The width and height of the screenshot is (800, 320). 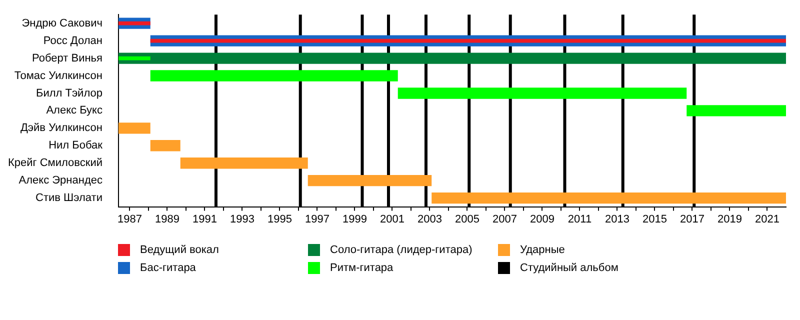 I want to click on legend-label: Бас-гитара, so click(x=168, y=268).